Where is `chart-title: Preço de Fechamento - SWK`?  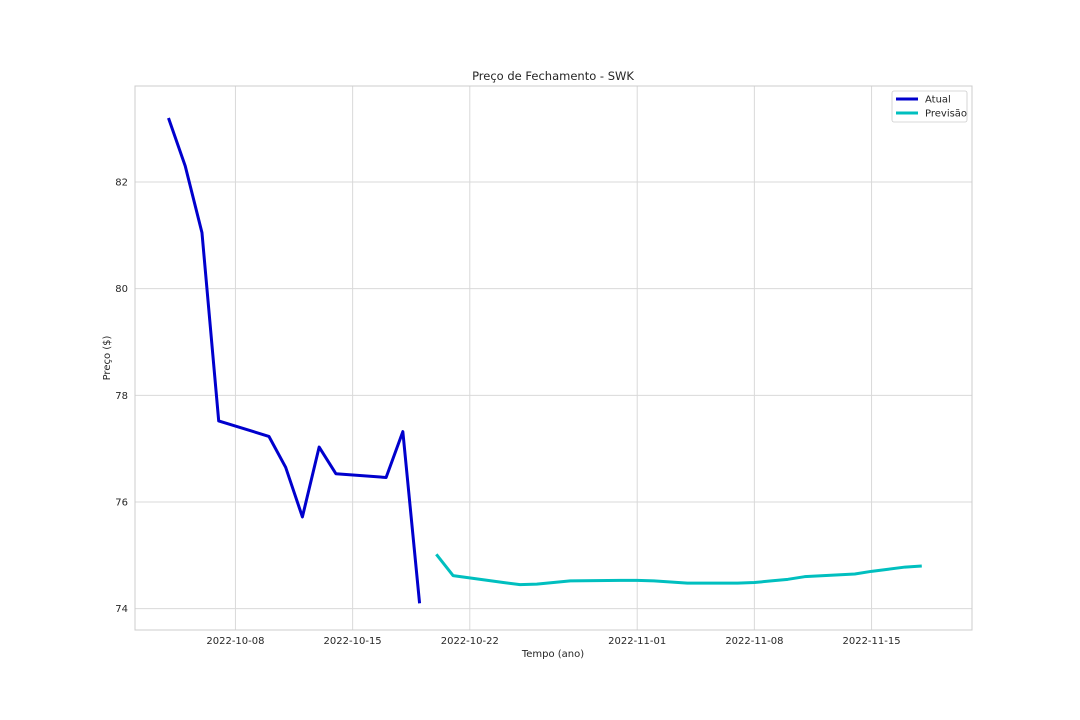
chart-title: Preço de Fechamento - SWK is located at coordinates (553, 76).